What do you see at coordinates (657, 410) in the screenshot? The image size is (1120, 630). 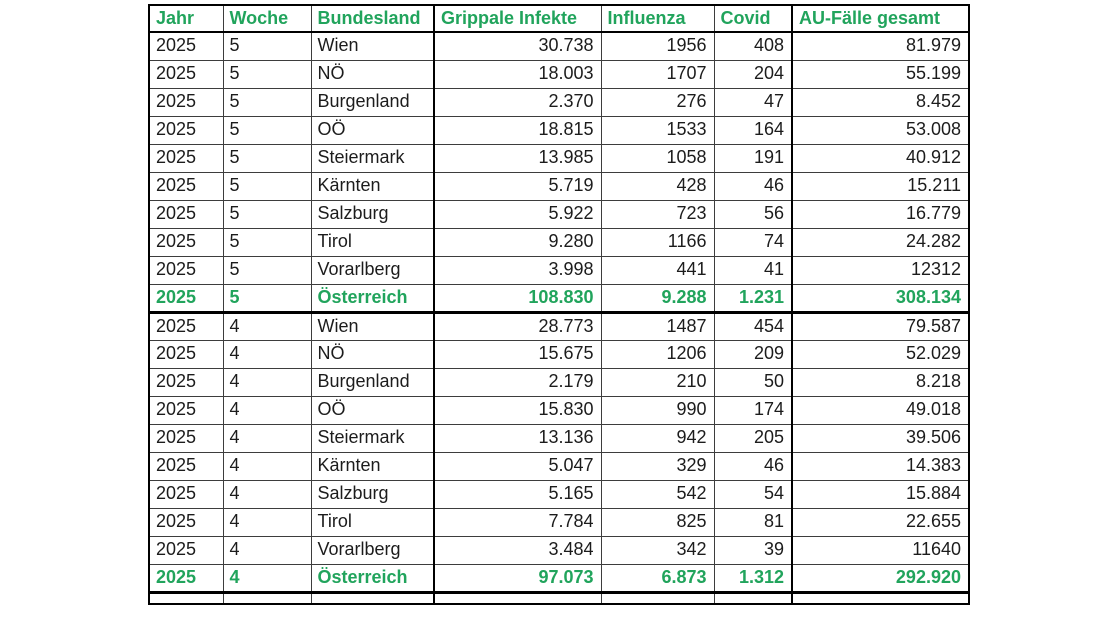 I see `cell-influenza: 990` at bounding box center [657, 410].